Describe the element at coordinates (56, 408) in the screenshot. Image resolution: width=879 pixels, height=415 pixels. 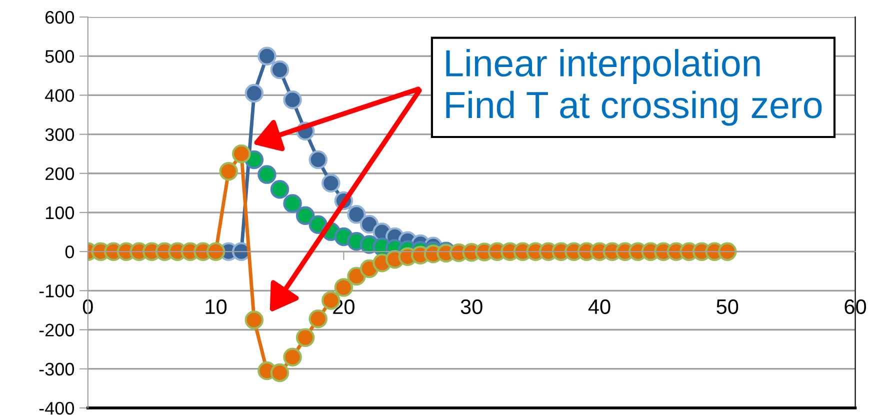
I see `y-tick-label: -400` at that location.